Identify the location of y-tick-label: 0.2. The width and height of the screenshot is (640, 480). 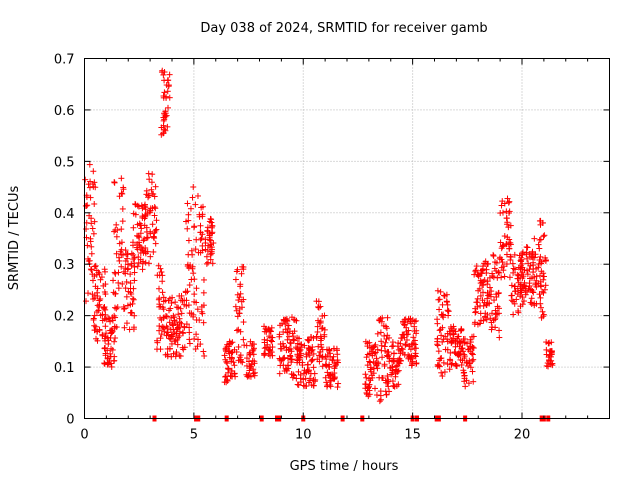
(64, 317).